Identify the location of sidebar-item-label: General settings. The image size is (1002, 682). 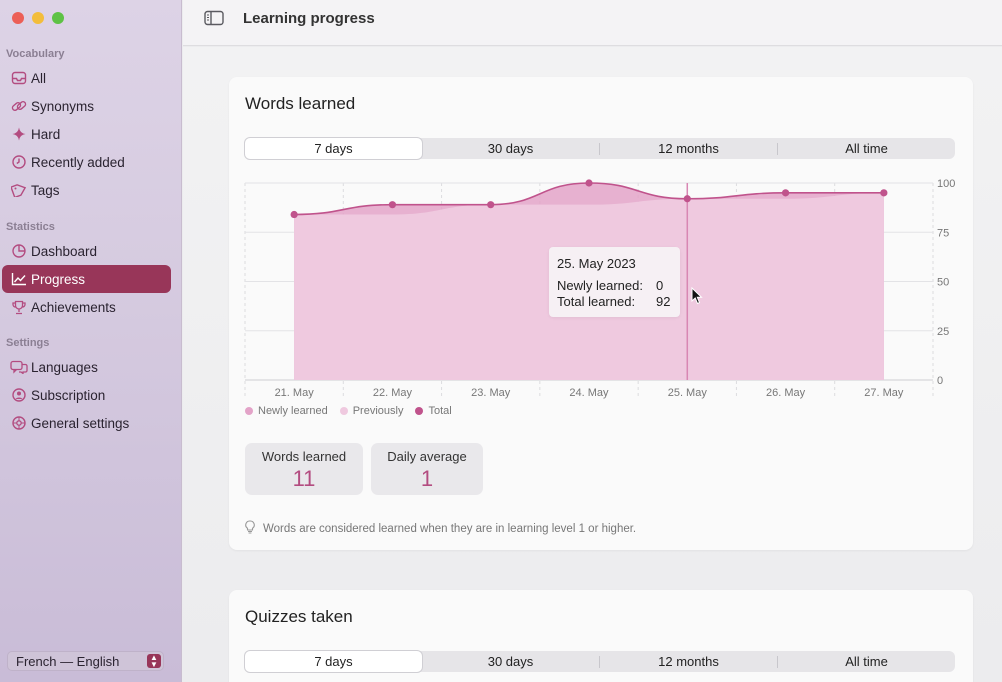
(80, 423).